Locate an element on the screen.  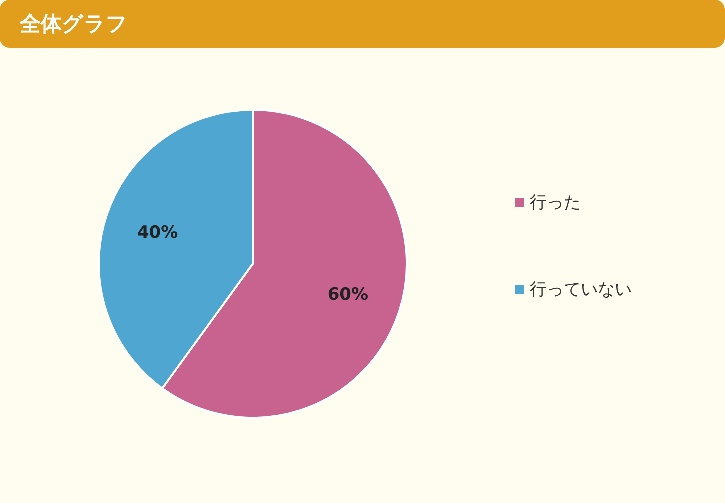
chart-title: 全体グラフ is located at coordinates (74, 24).